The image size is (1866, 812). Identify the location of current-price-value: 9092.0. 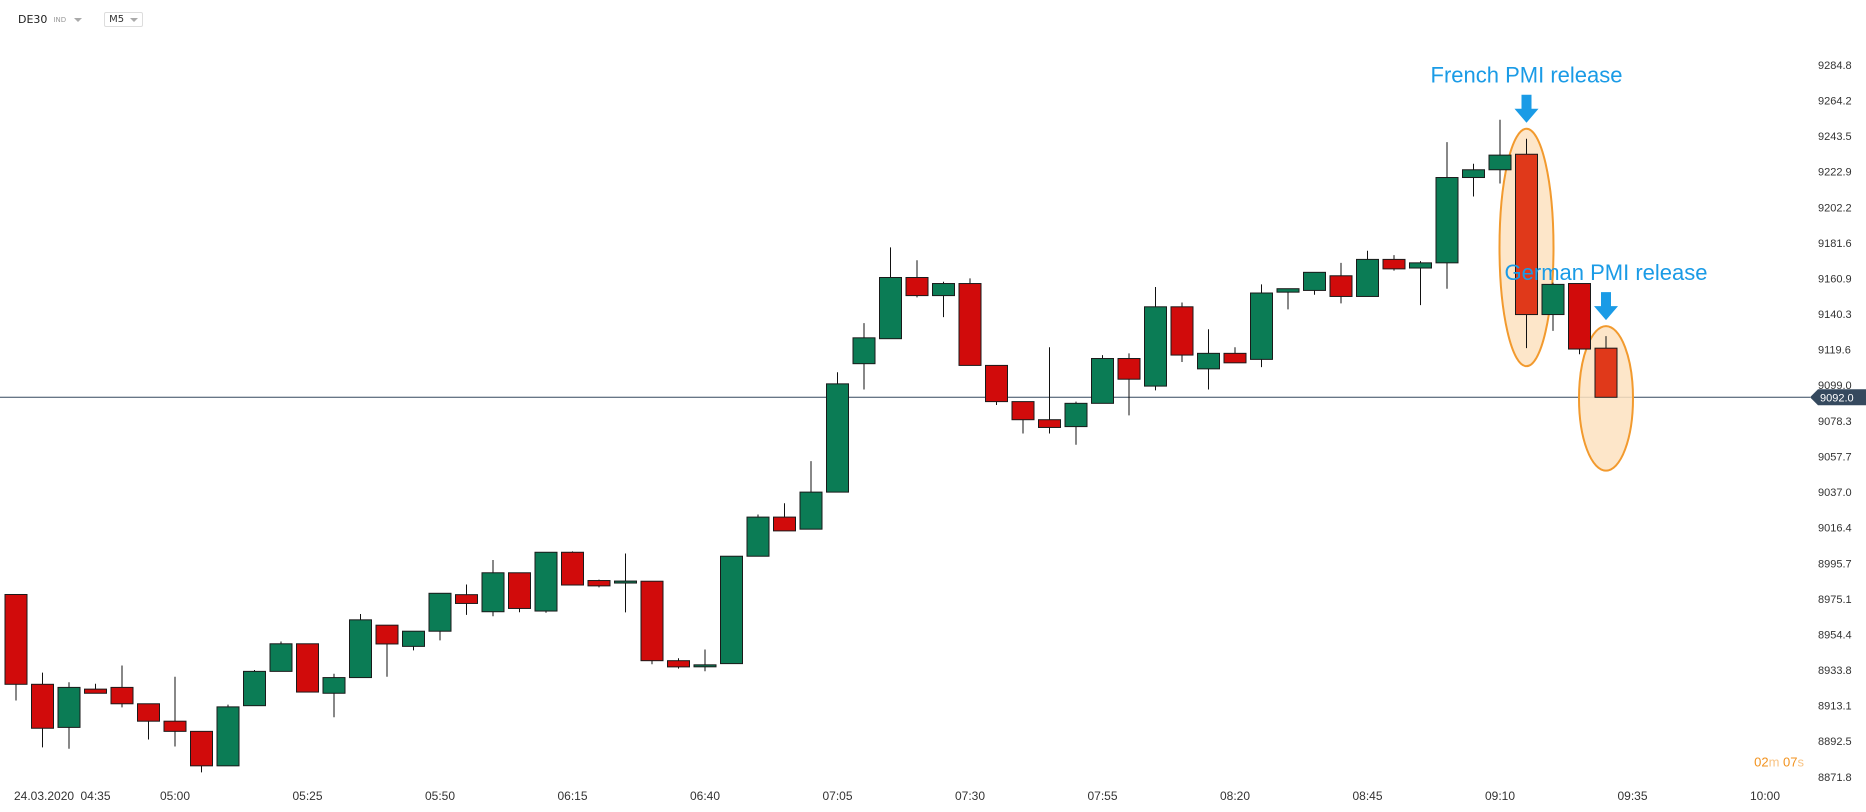
(1837, 398).